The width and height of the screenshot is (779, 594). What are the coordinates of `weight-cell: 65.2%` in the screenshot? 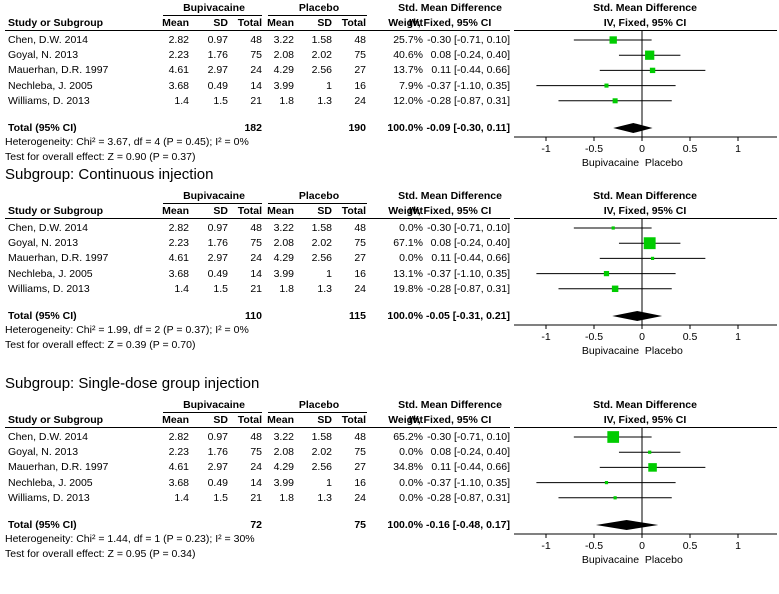 It's located at (408, 437).